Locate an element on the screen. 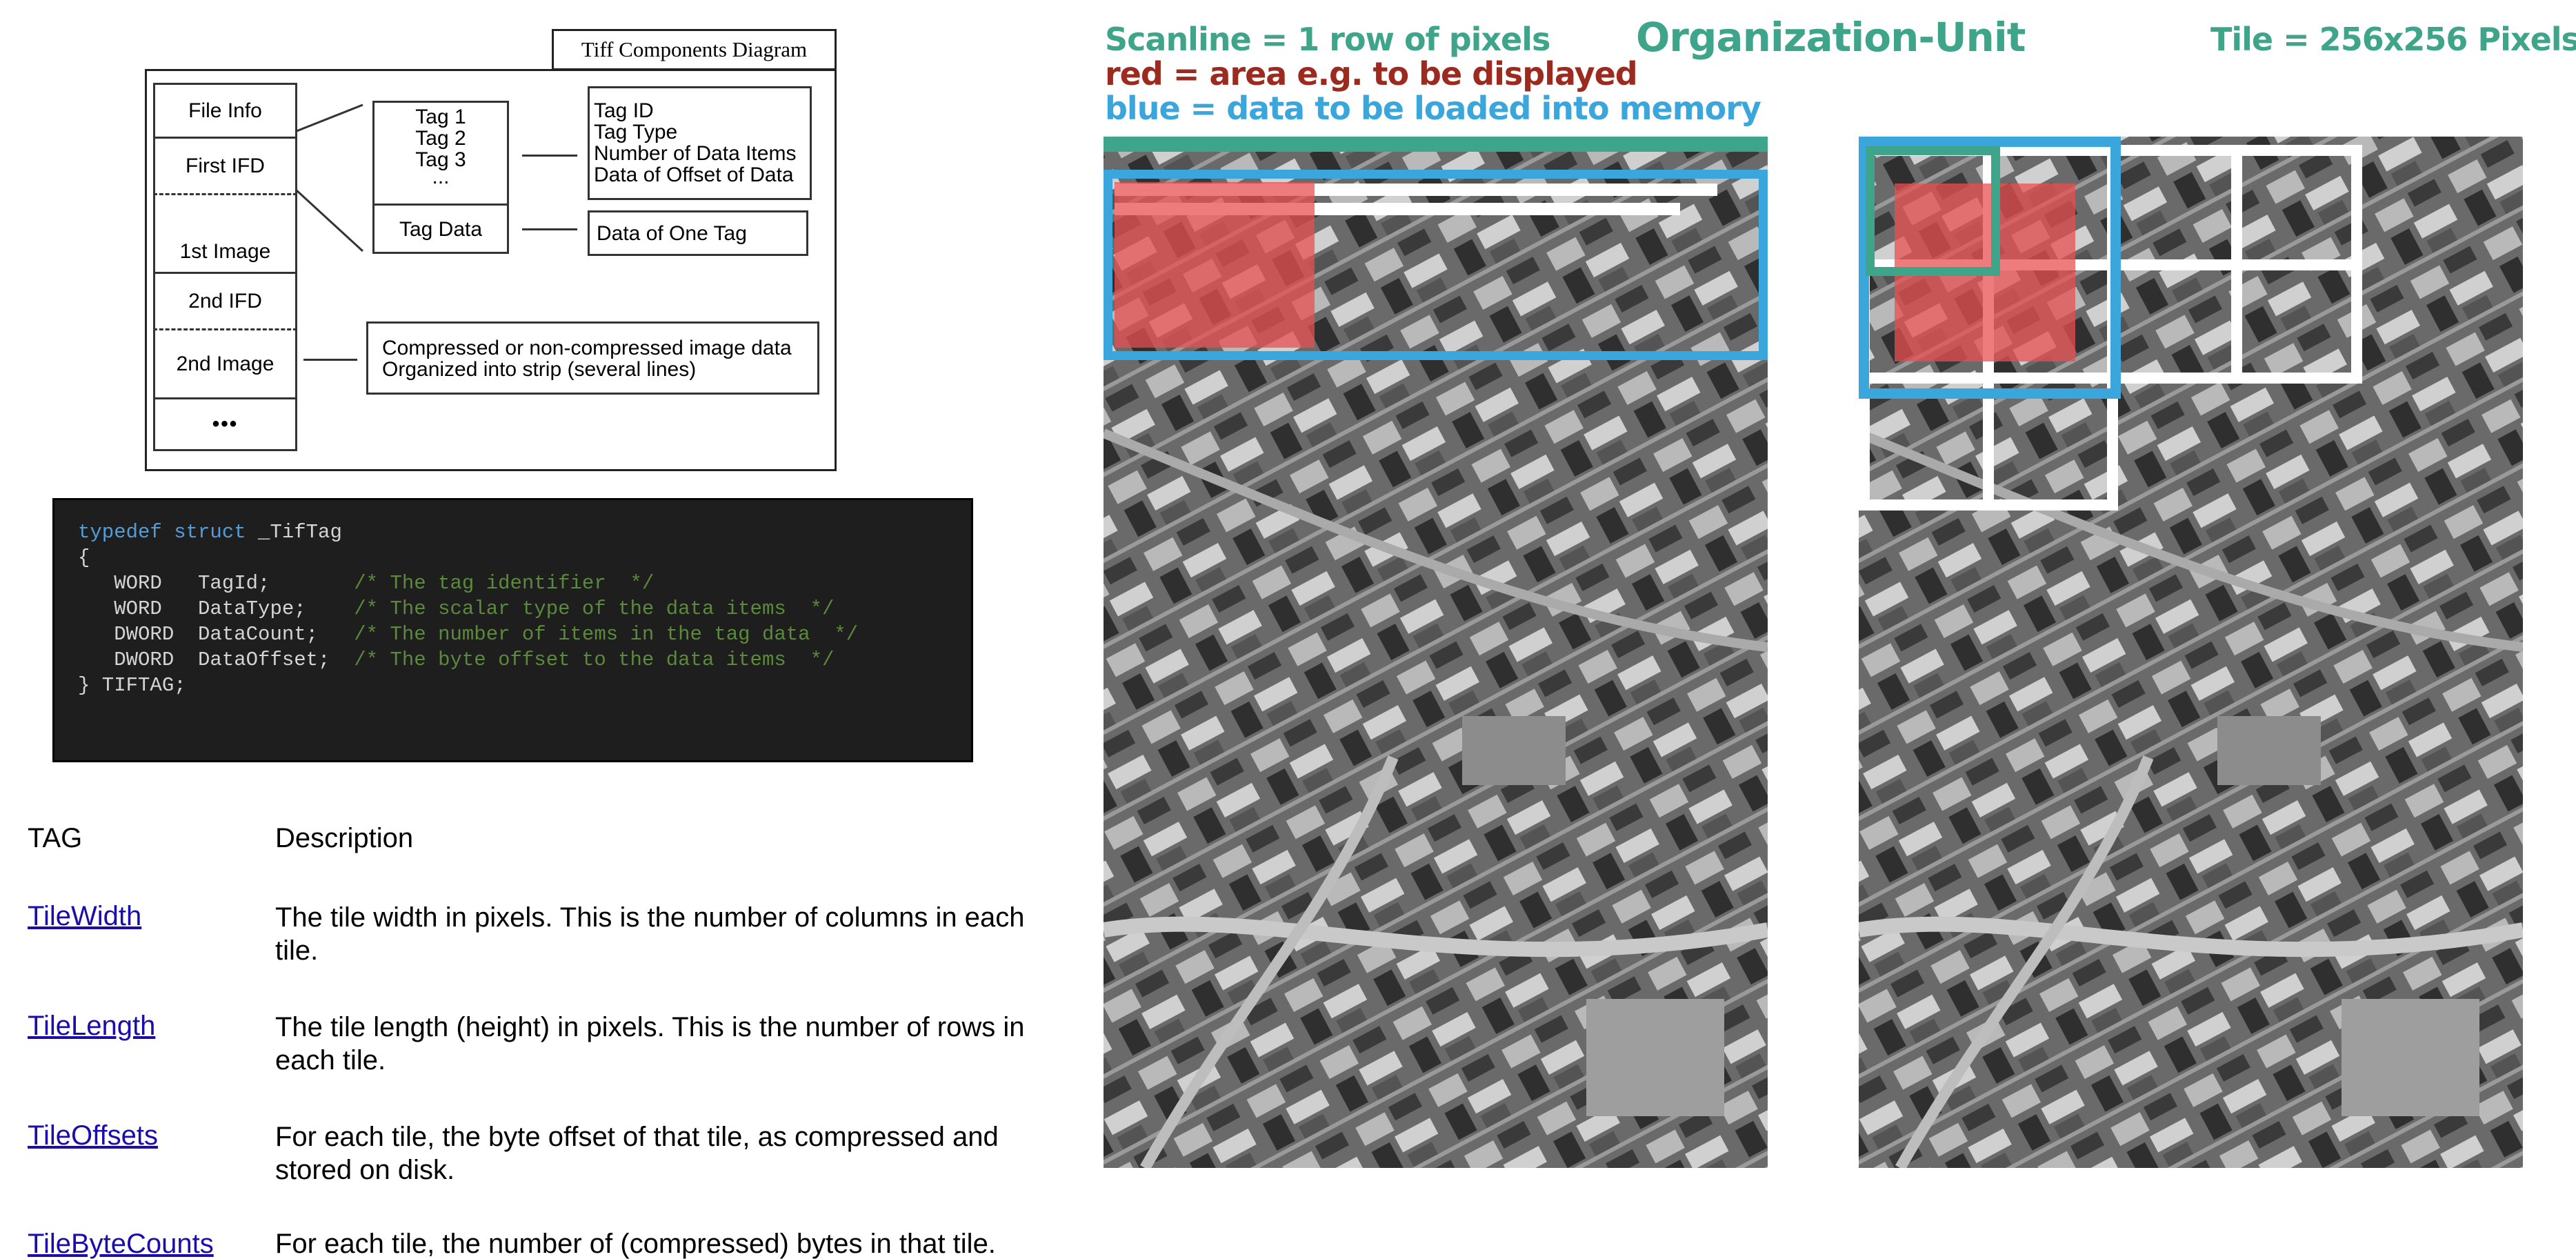 The height and width of the screenshot is (1259, 2576). tilelength-link: TileLength is located at coordinates (92, 1026).